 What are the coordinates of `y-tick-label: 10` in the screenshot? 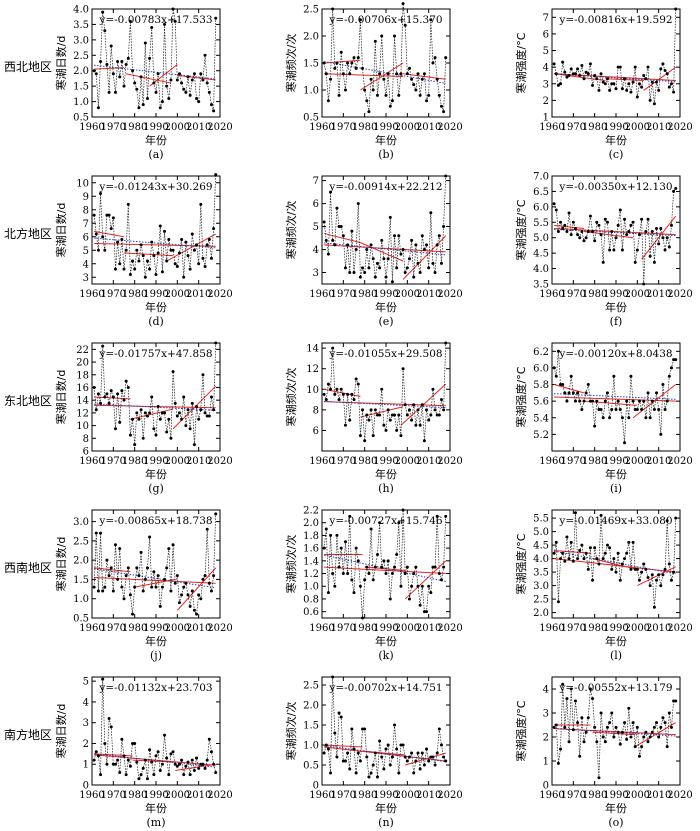 It's located at (82, 426).